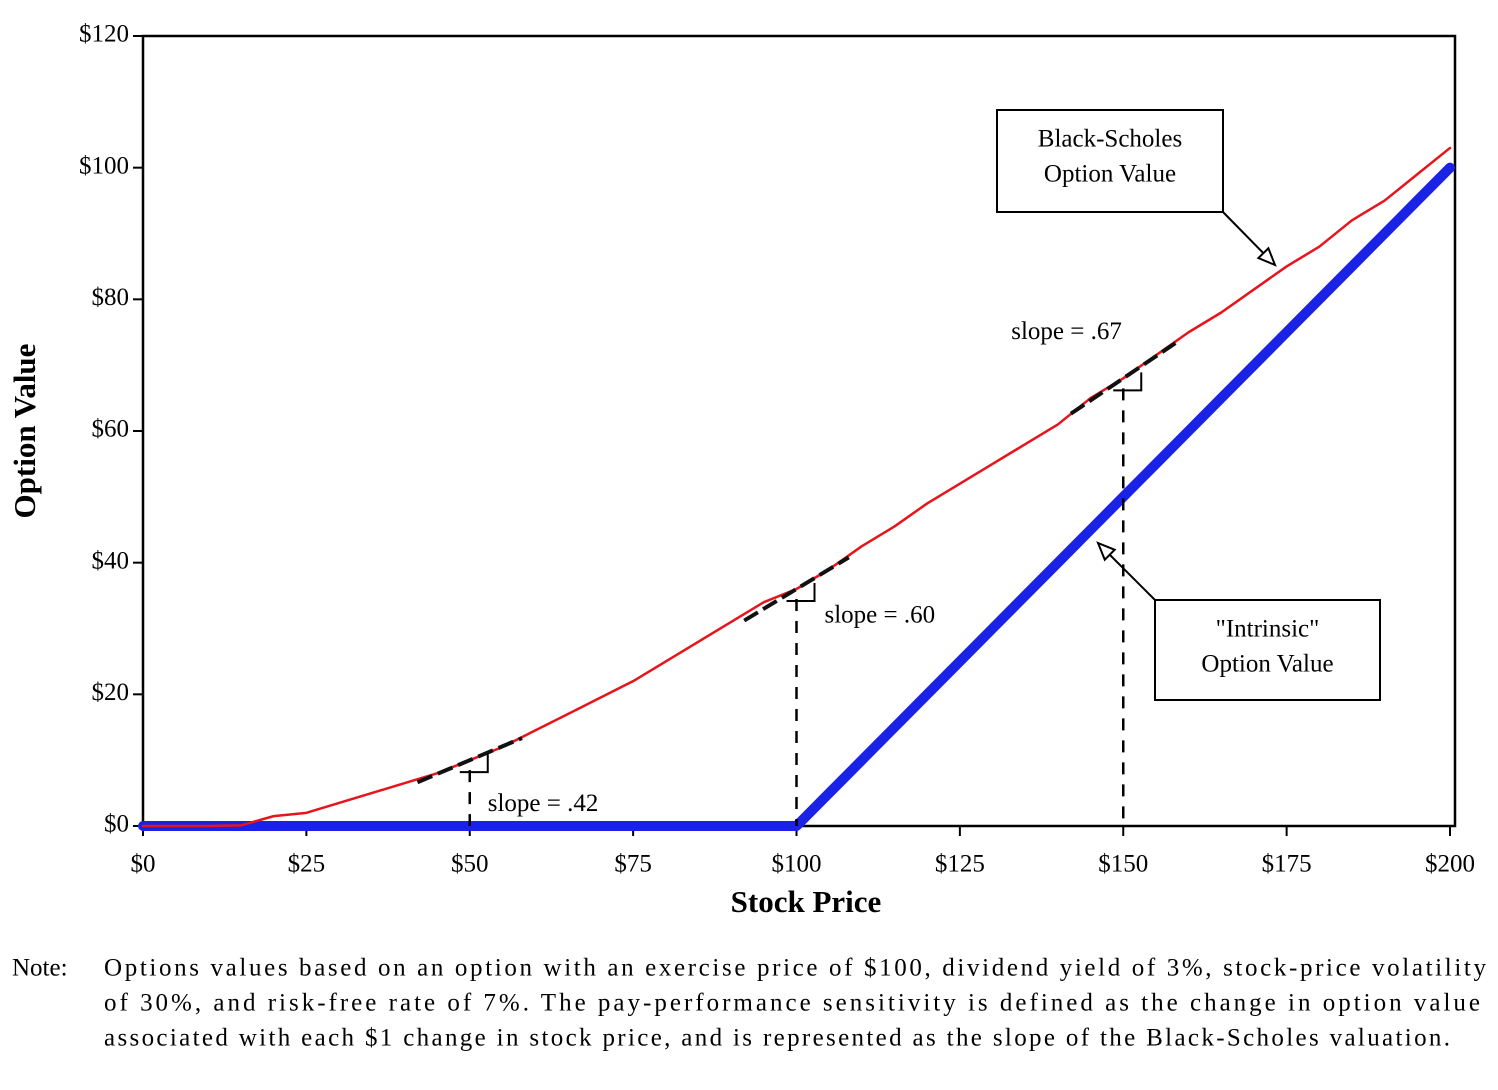 This screenshot has height=1090, width=1498. I want to click on x-tick-label: $175, so click(1287, 864).